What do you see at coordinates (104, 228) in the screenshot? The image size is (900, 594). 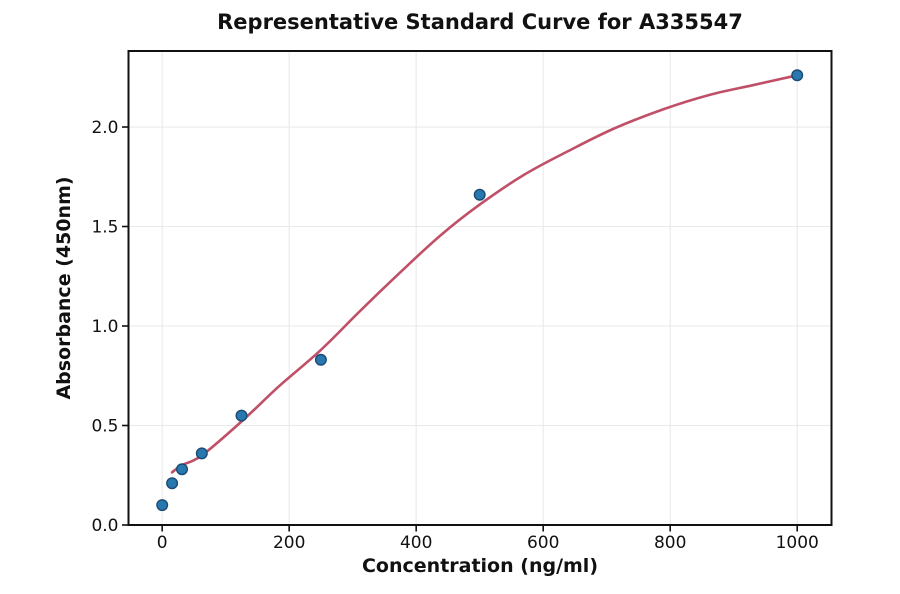 I see `y-tick-label: 1.5` at bounding box center [104, 228].